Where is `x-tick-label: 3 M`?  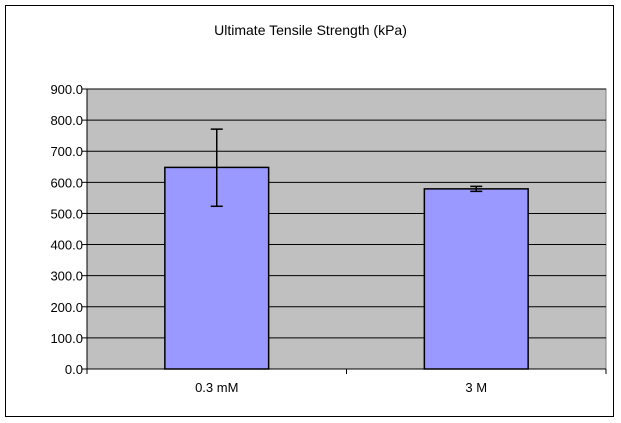
x-tick-label: 3 M is located at coordinates (476, 387).